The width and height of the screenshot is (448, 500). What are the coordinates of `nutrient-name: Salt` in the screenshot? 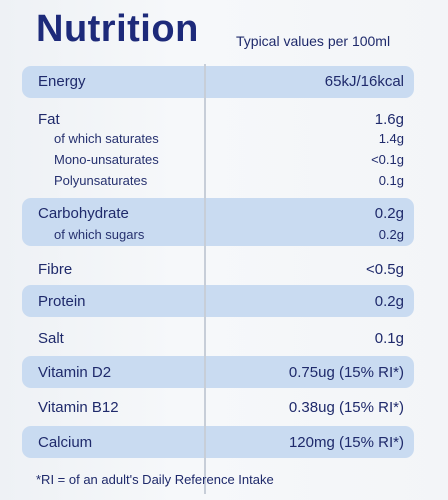 It's located at (51, 338).